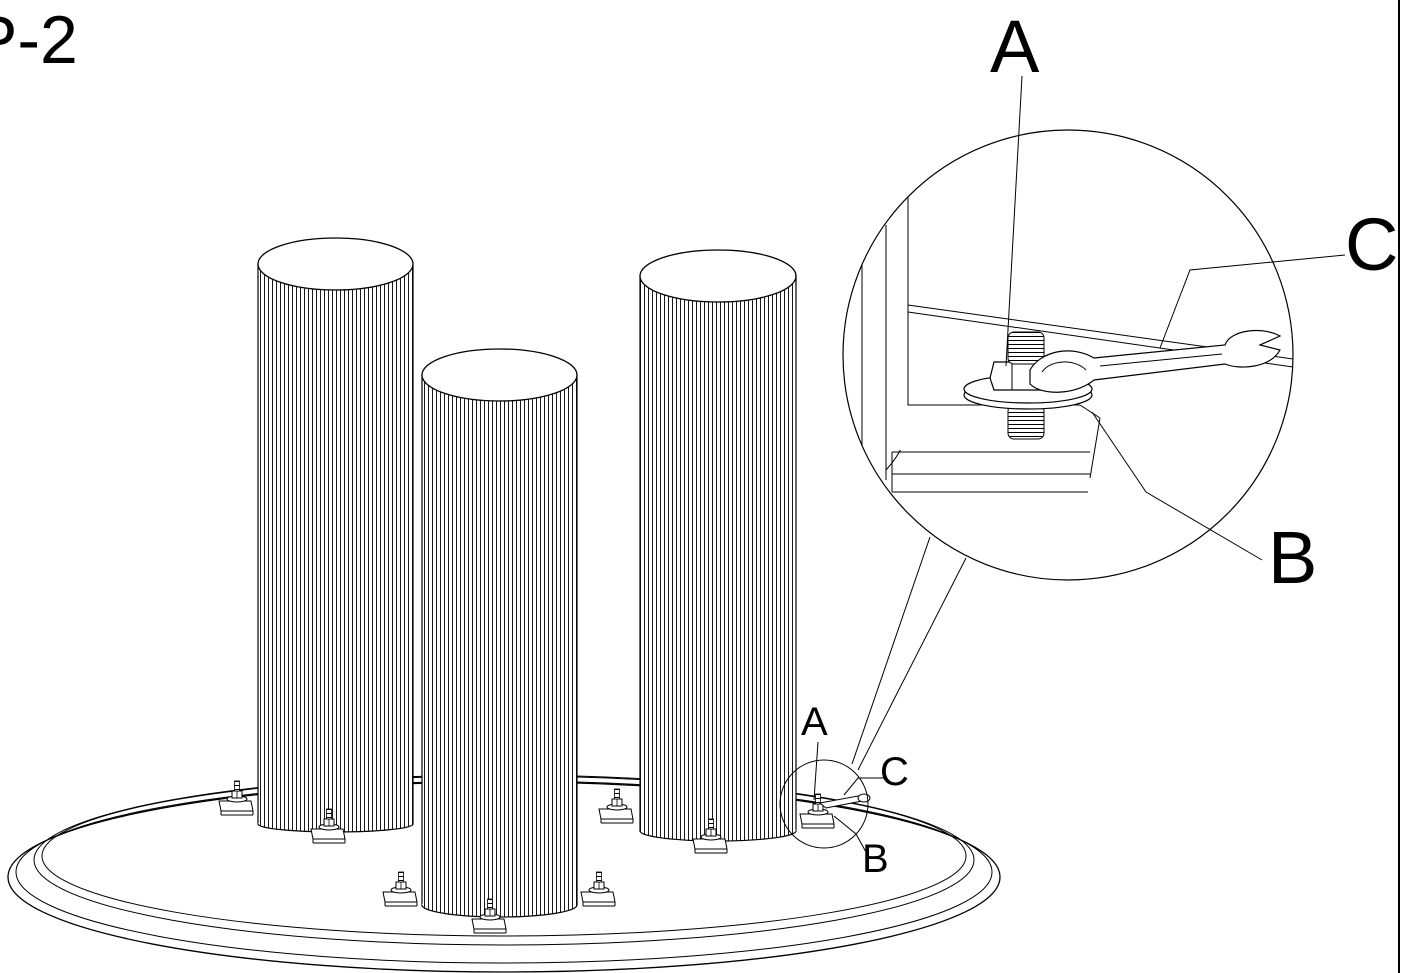 This screenshot has width=1412, height=973. I want to click on callout-b-small: B, so click(875, 859).